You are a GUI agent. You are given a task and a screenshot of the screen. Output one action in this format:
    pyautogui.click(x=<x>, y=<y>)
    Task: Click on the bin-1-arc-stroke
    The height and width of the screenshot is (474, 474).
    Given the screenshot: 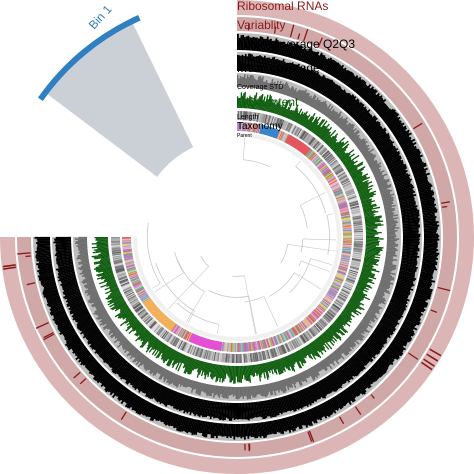 What is the action you would take?
    pyautogui.click(x=89, y=58)
    